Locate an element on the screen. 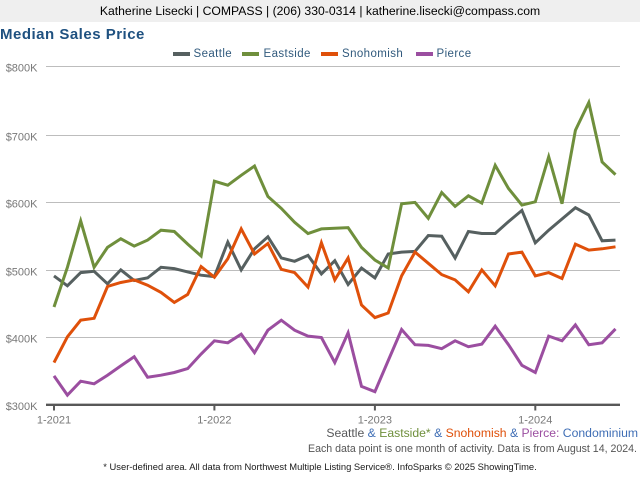 The height and width of the screenshot is (480, 640). svg-text: $400K is located at coordinates (22, 340).